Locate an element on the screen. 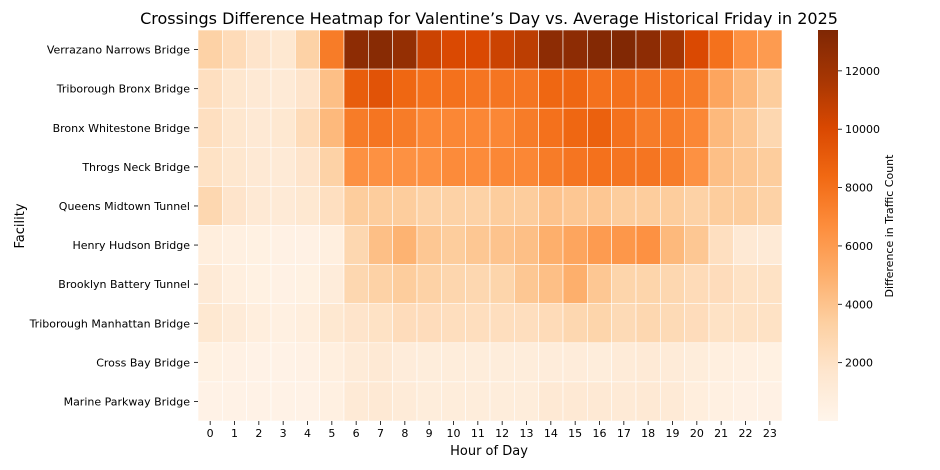 Image resolution: width=940 pixels, height=470 pixels. colorbar-tick-label: 8000 is located at coordinates (859, 188).